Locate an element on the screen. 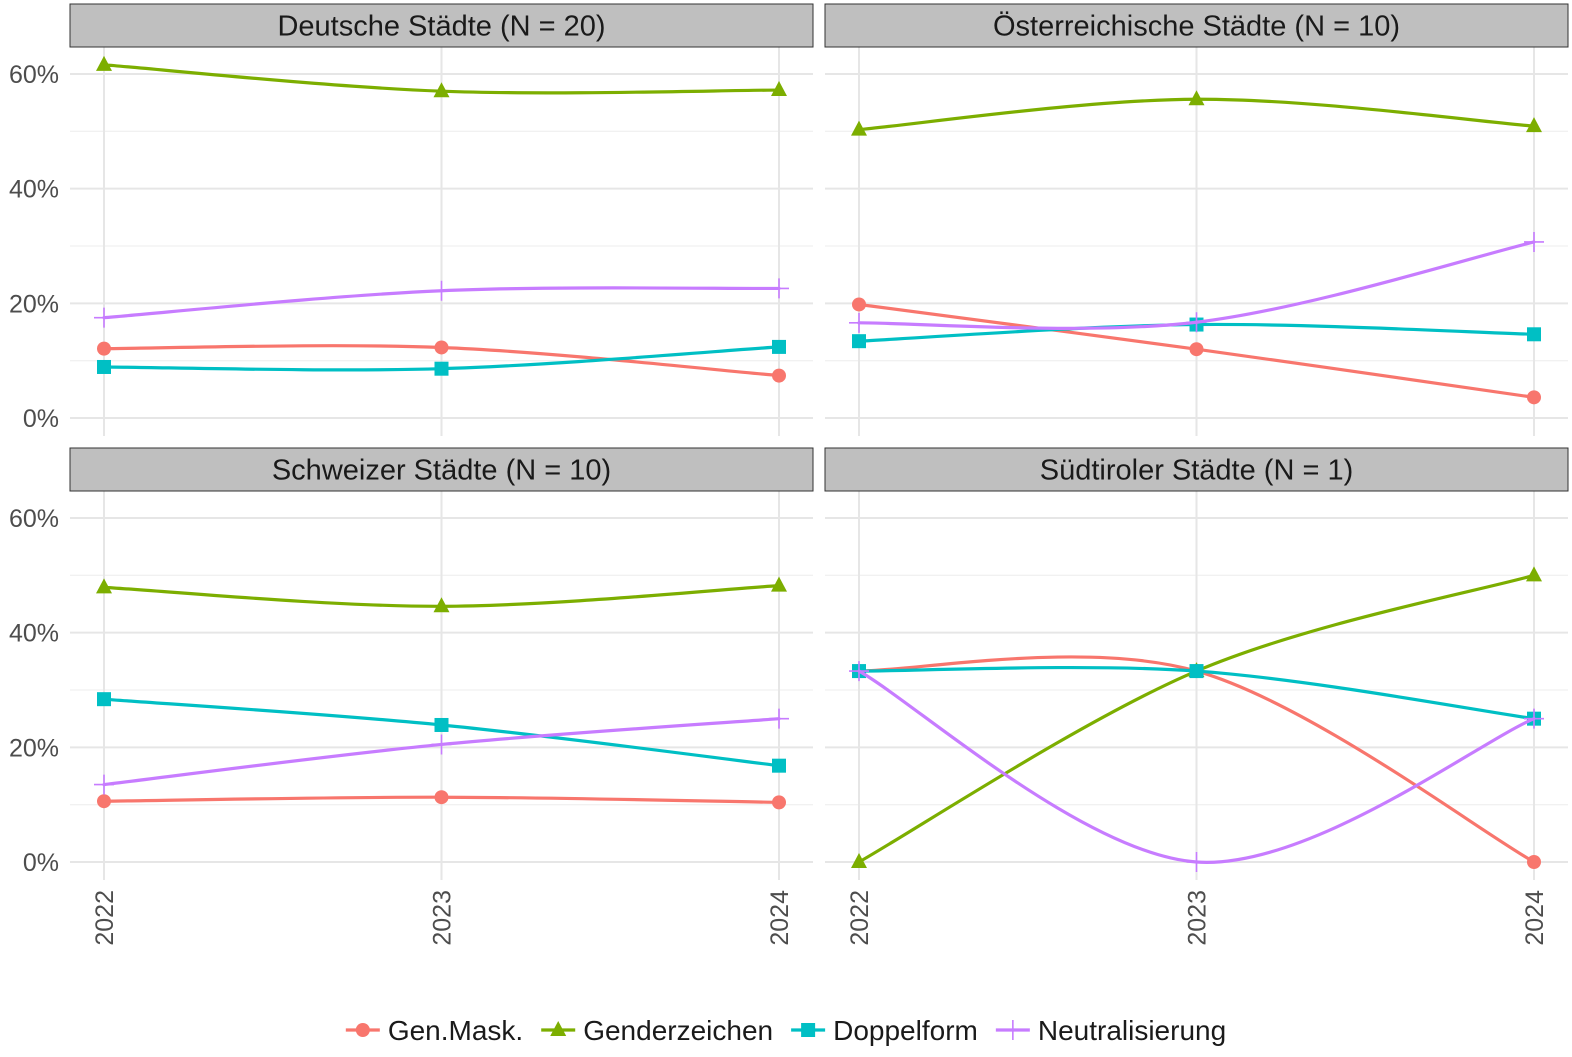  legend-item-gen-mask: Gen.Mask. is located at coordinates (434, 1030).